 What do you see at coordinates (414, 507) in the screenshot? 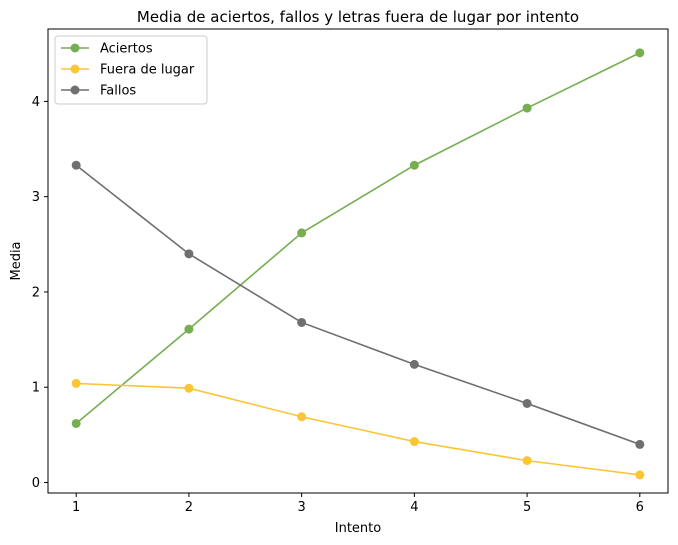
I see `x-tick-label: 4` at bounding box center [414, 507].